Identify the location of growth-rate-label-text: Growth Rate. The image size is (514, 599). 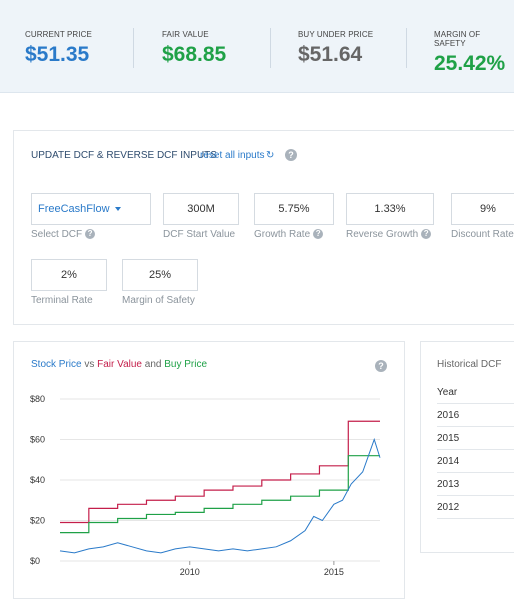
(282, 234).